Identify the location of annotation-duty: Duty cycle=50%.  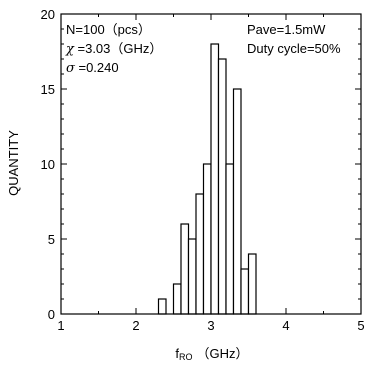
(294, 48).